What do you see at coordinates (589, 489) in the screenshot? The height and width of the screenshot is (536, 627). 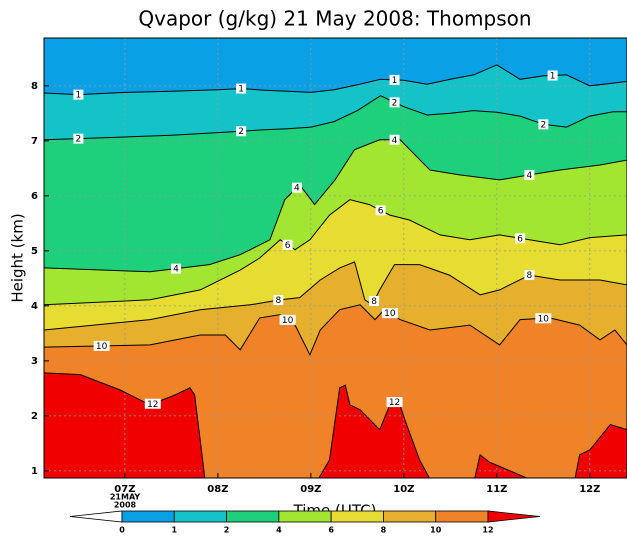 I see `x-tick-label: 12Z` at bounding box center [589, 489].